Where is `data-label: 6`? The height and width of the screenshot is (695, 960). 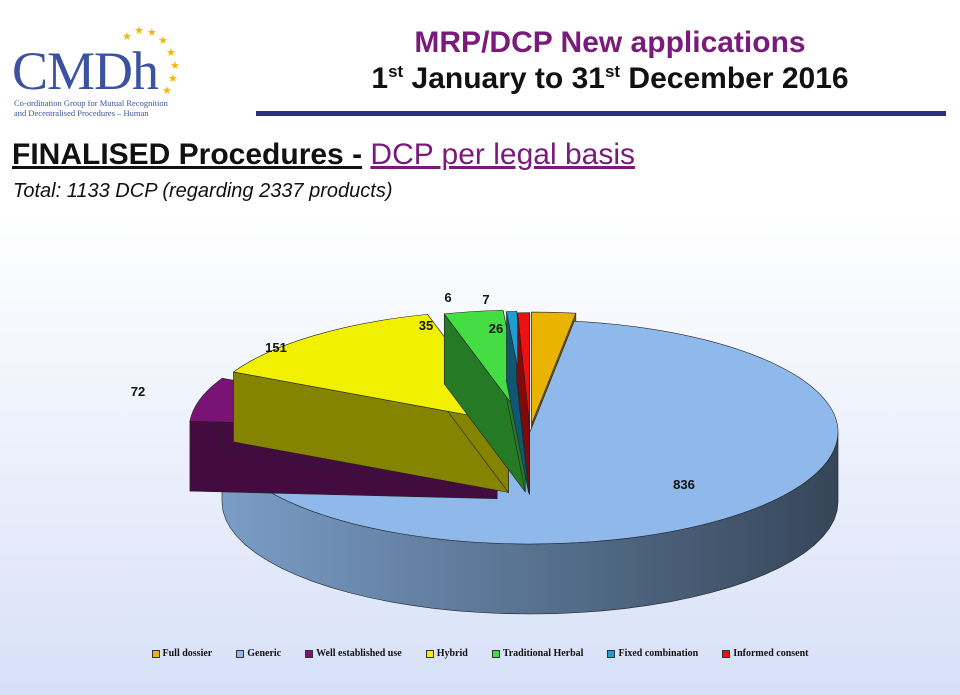 data-label: 6 is located at coordinates (447, 297).